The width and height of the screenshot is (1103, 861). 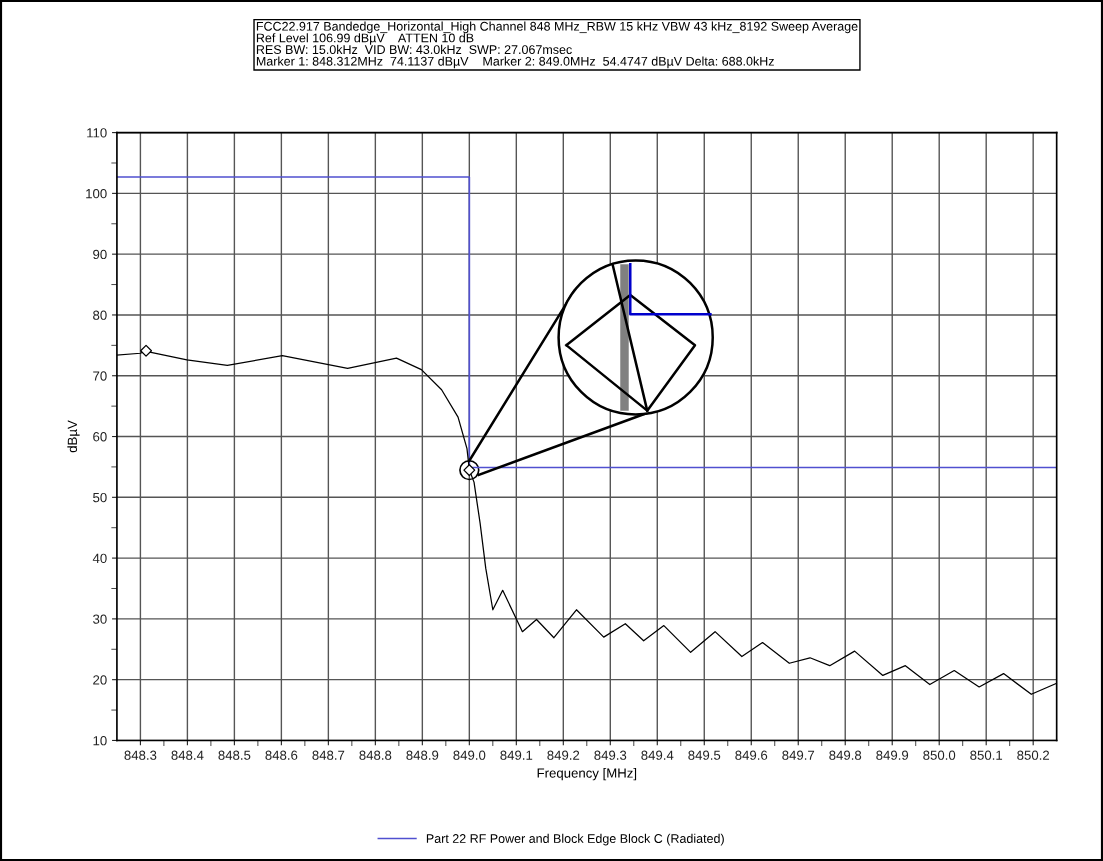 What do you see at coordinates (187, 755) in the screenshot?
I see `x-tick-label: 848.4` at bounding box center [187, 755].